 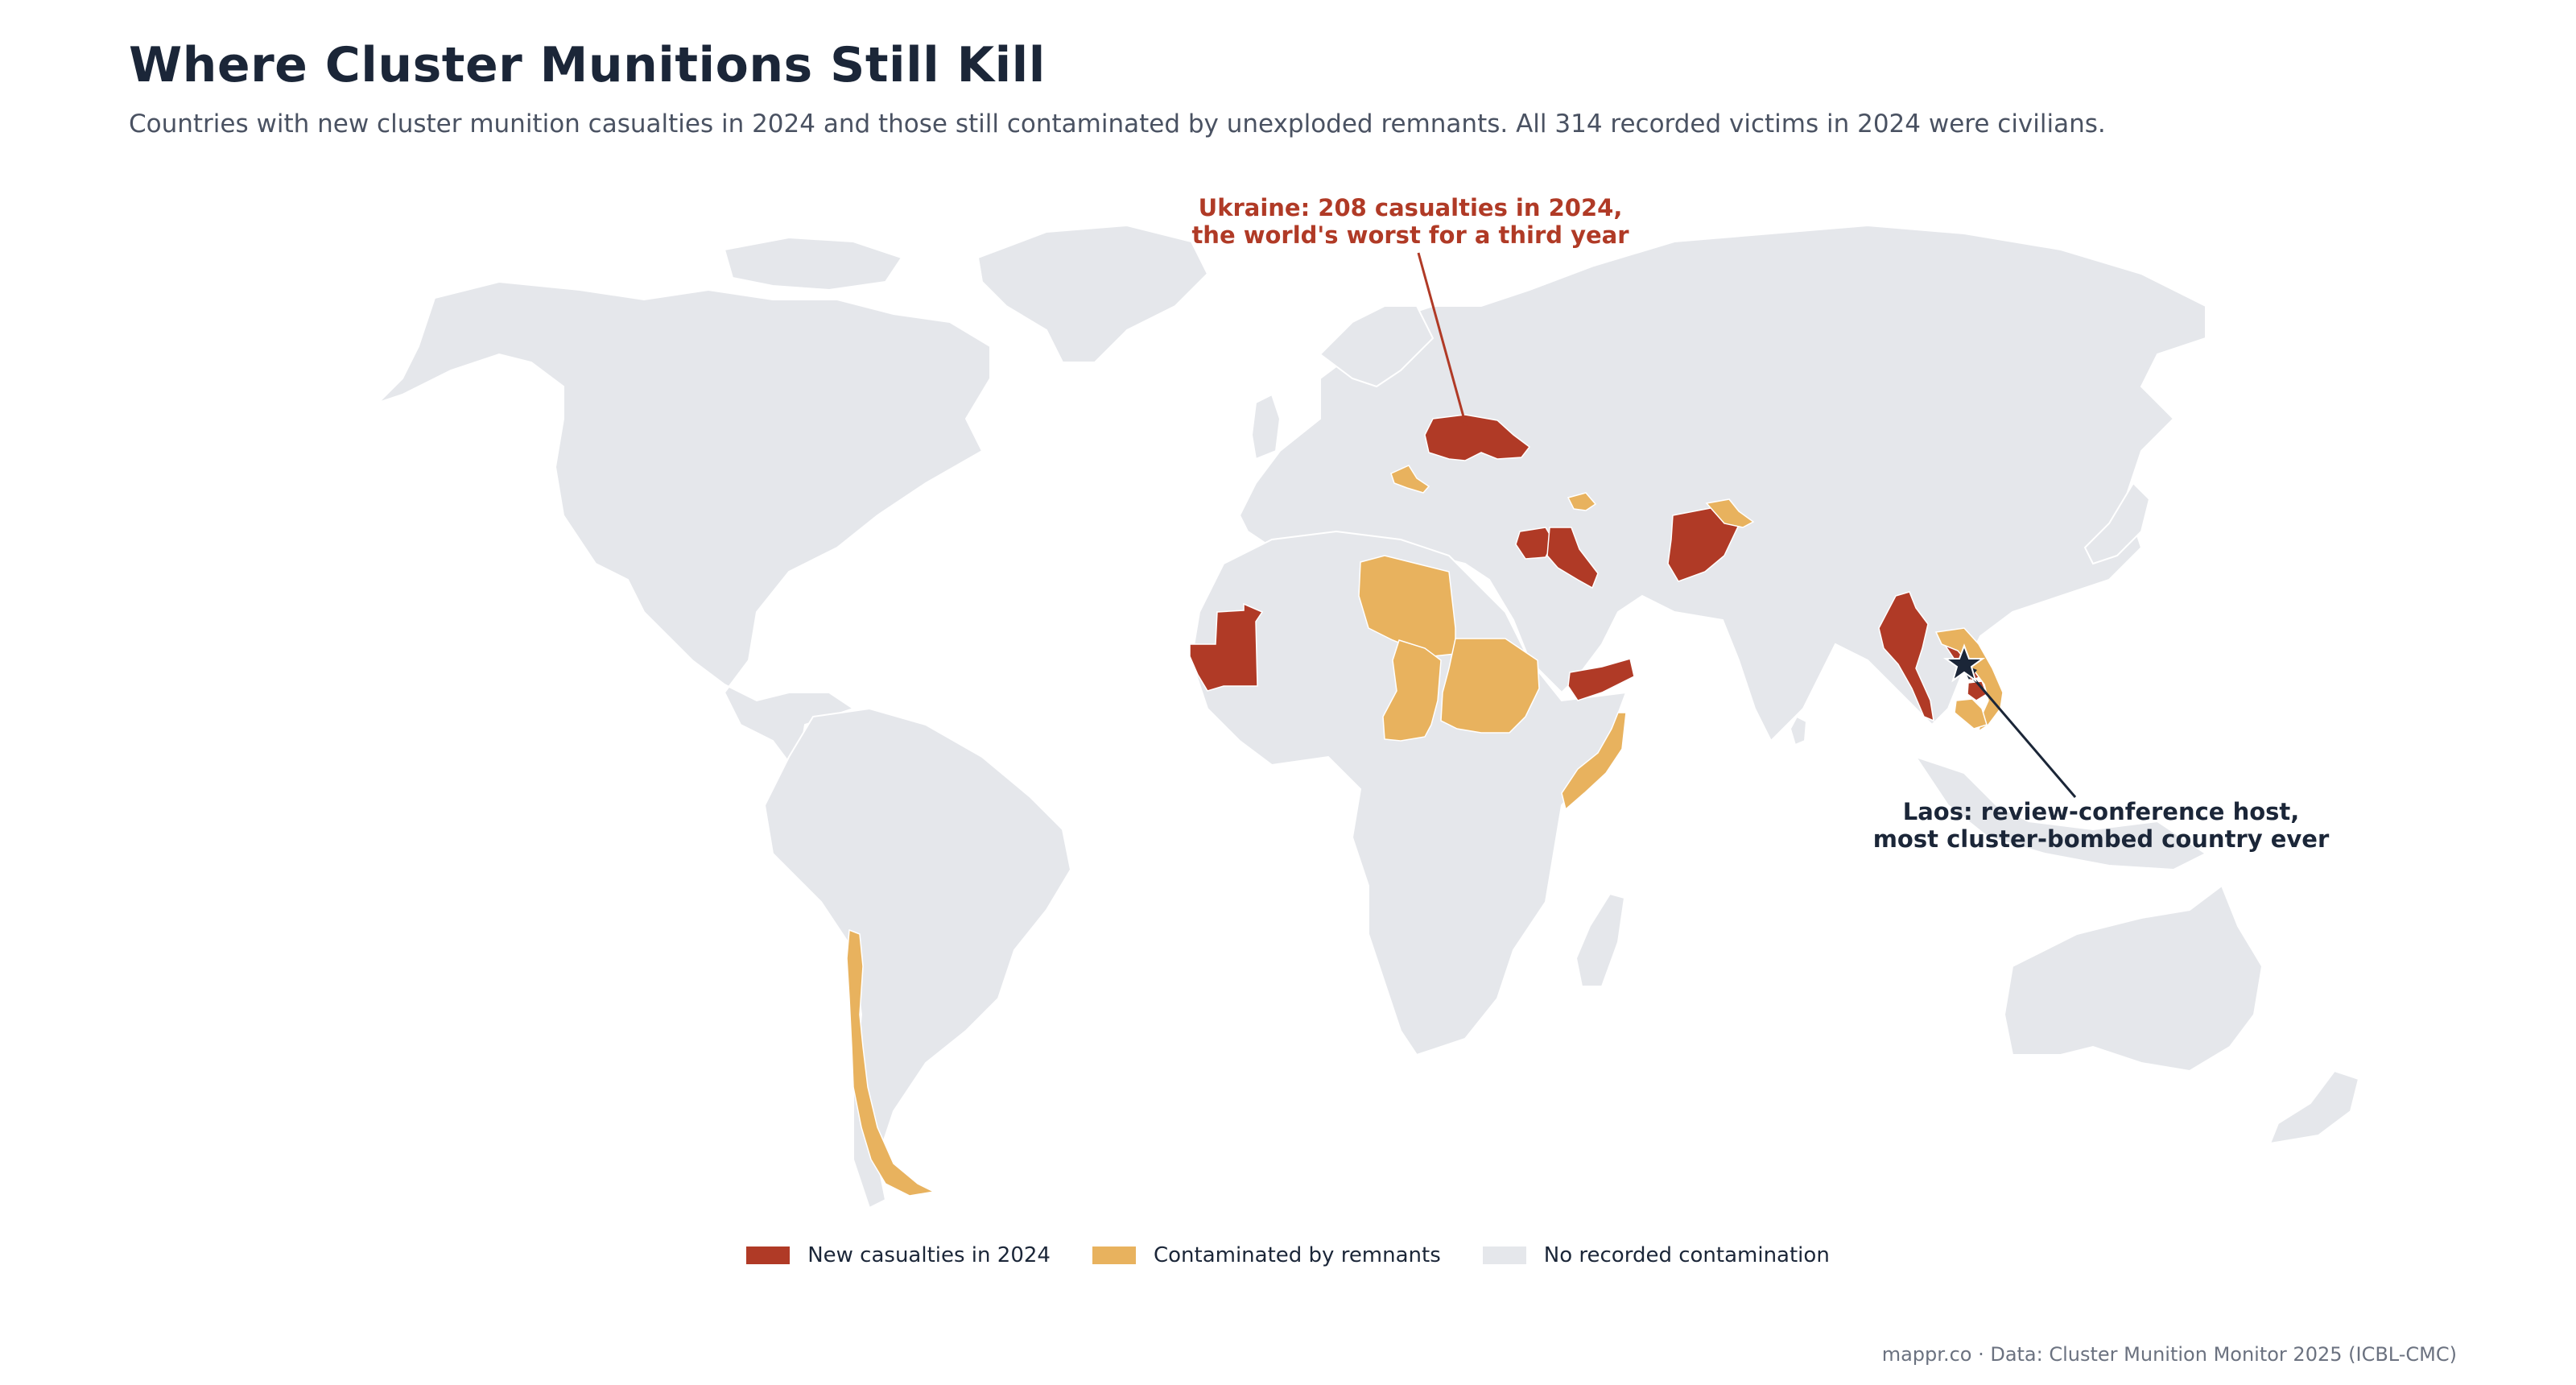 I want to click on legend-label-no-contamination: No recorded contamination, so click(x=1687, y=1255).